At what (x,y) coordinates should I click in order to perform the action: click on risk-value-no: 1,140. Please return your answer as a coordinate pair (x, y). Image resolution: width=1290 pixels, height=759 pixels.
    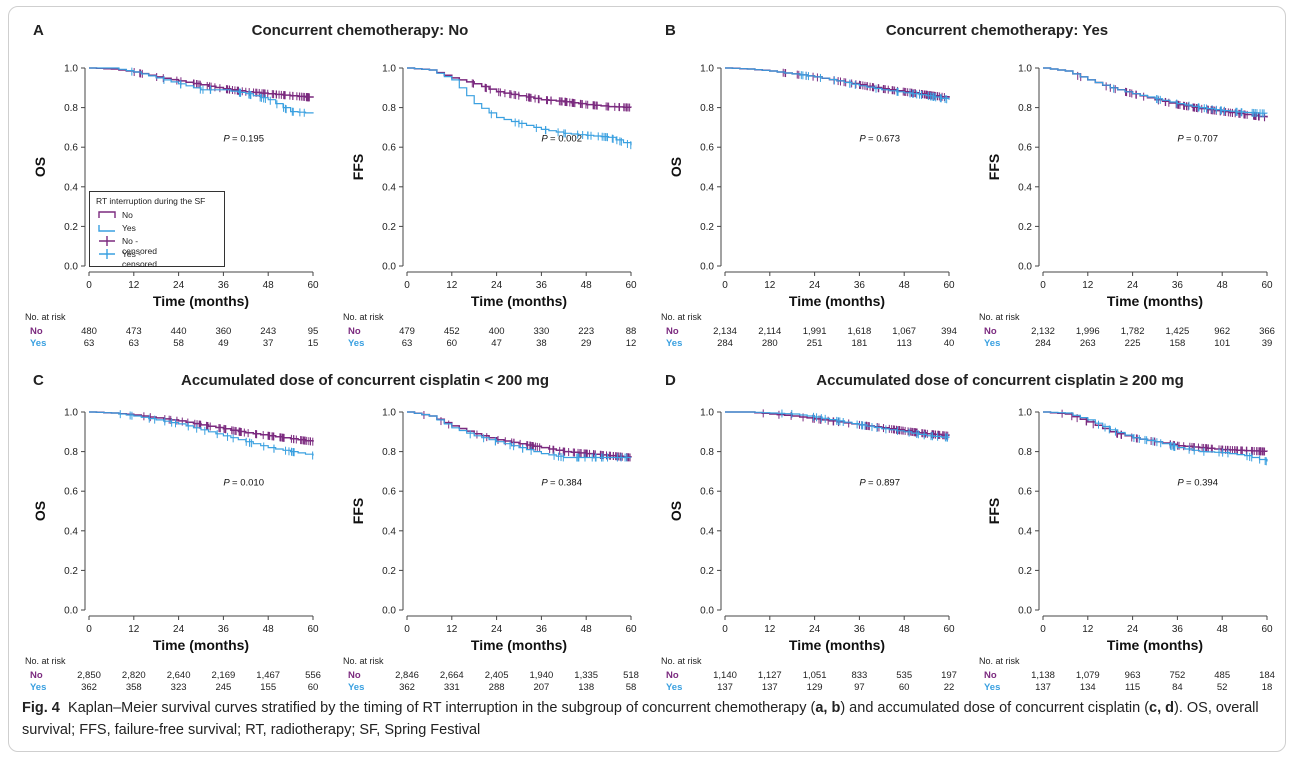
    Looking at the image, I should click on (725, 675).